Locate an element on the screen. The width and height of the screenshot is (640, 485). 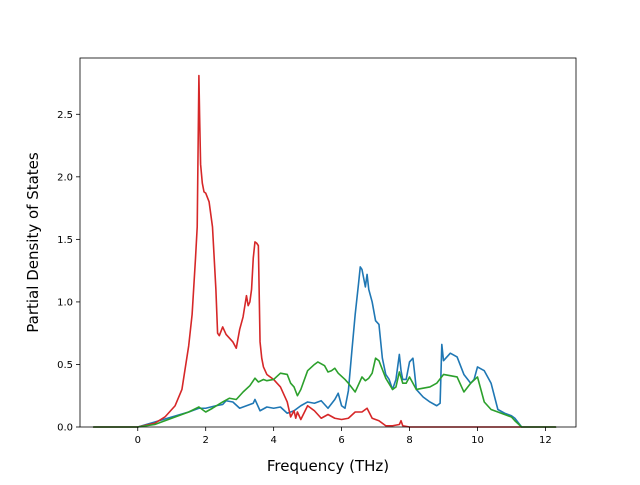
y-tick-label: 2.0 is located at coordinates (65, 177).